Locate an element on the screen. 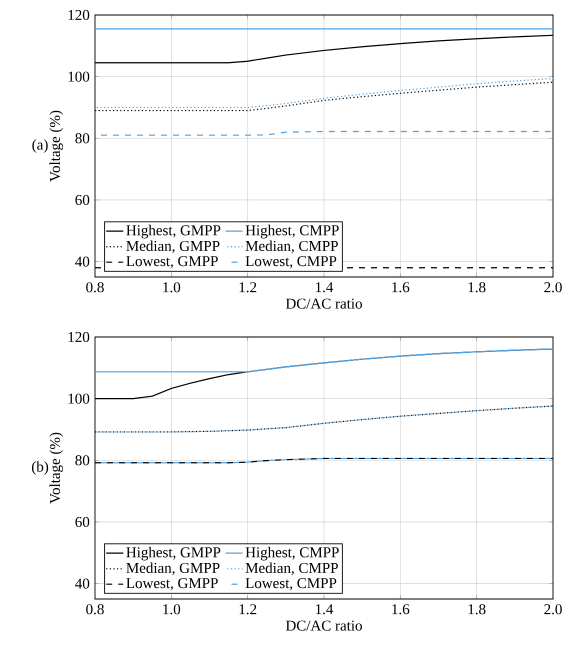  text: (a) is located at coordinates (40, 146).